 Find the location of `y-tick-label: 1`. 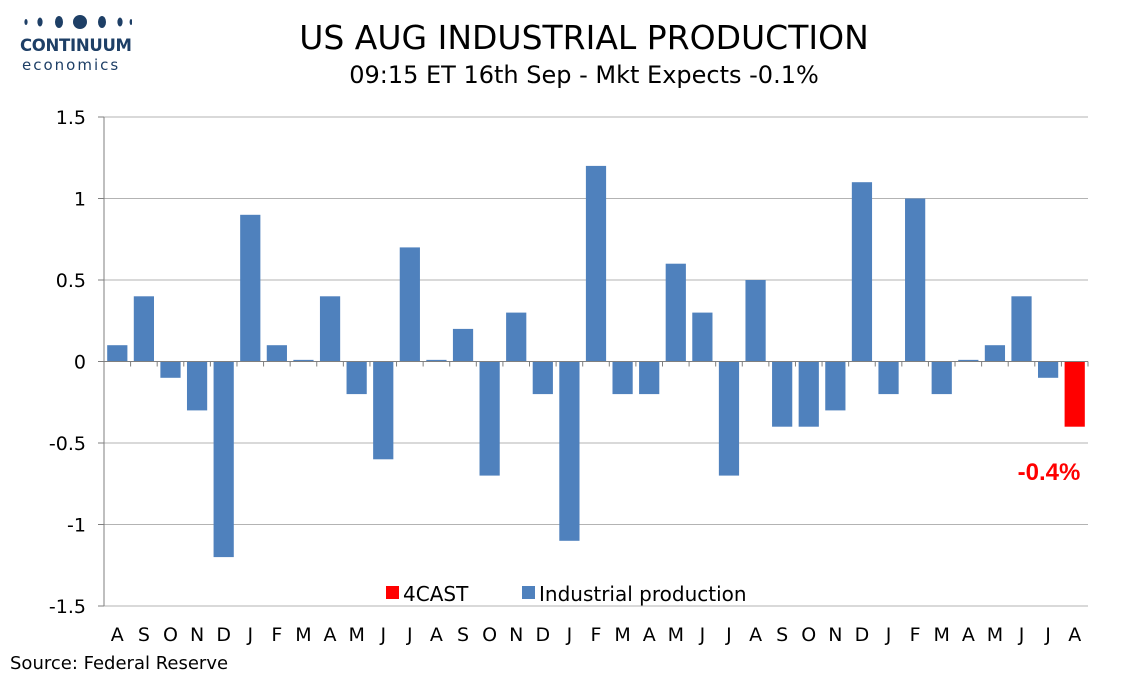

y-tick-label: 1 is located at coordinates (80, 200).